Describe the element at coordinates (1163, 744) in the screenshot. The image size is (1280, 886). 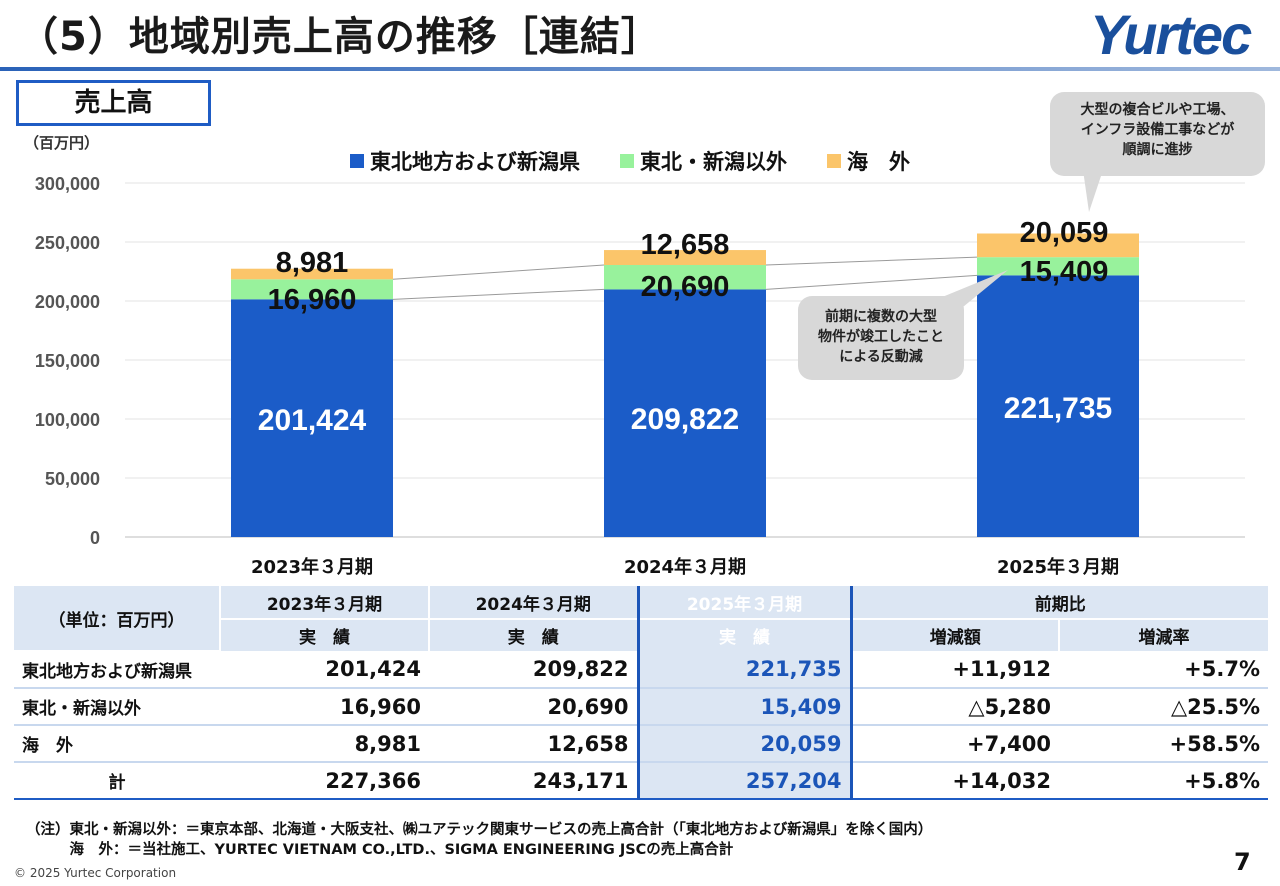
I see `cell-rate: +58.5%` at that location.